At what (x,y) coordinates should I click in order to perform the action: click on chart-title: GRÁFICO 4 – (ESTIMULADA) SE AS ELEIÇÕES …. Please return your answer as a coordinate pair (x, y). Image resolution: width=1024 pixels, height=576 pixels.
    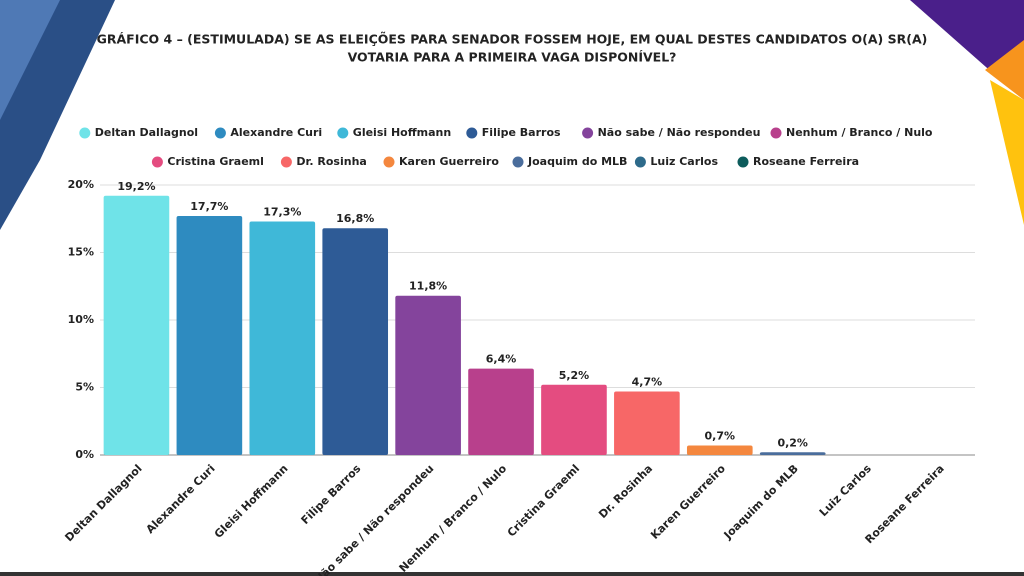
    Looking at the image, I should click on (512, 39).